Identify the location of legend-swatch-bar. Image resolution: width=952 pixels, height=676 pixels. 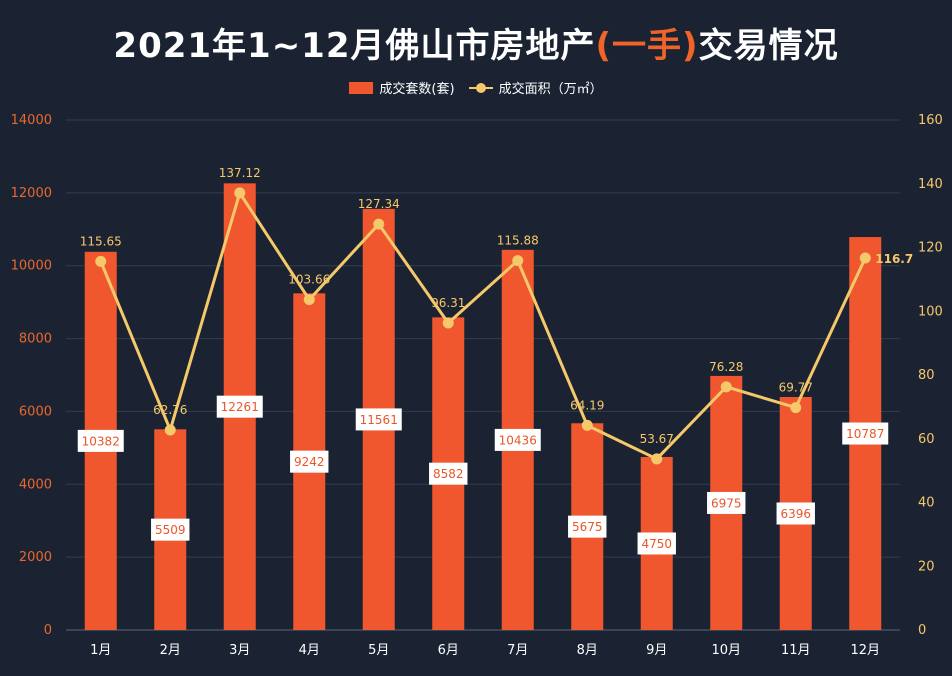
(361, 87).